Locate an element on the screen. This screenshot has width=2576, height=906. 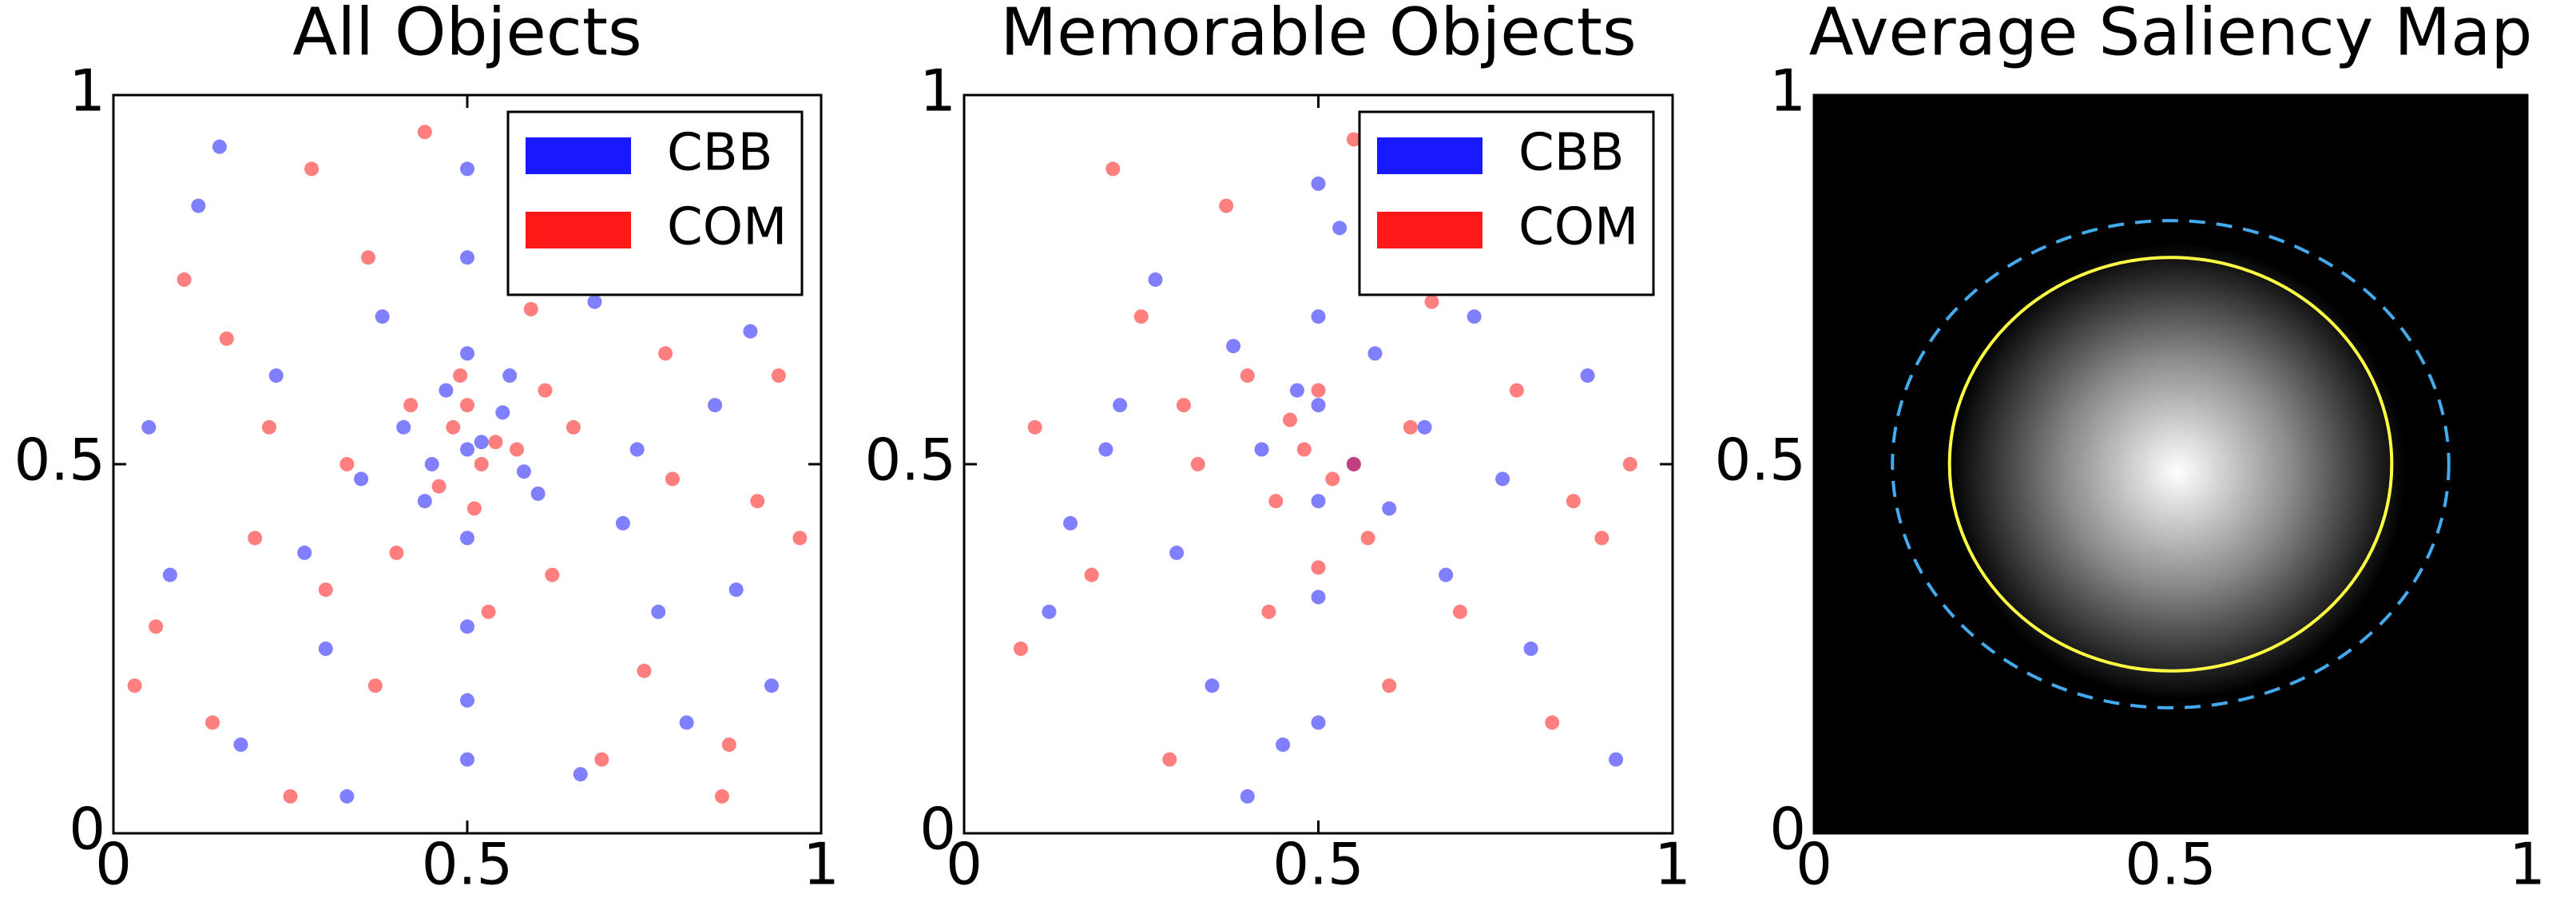
chart-title: Memorable Objects is located at coordinates (1318, 35).